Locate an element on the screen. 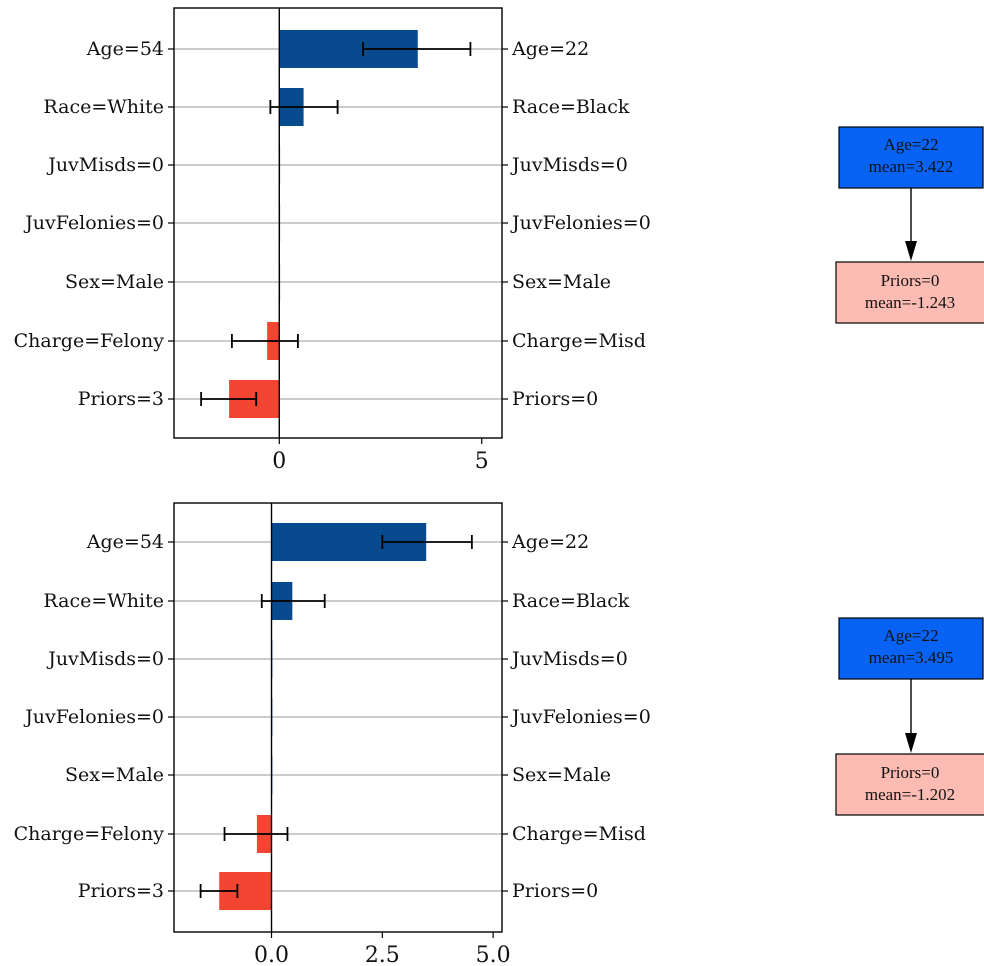 This screenshot has height=966, width=984. tree-node-mean: mean=3.422 is located at coordinates (911, 166).